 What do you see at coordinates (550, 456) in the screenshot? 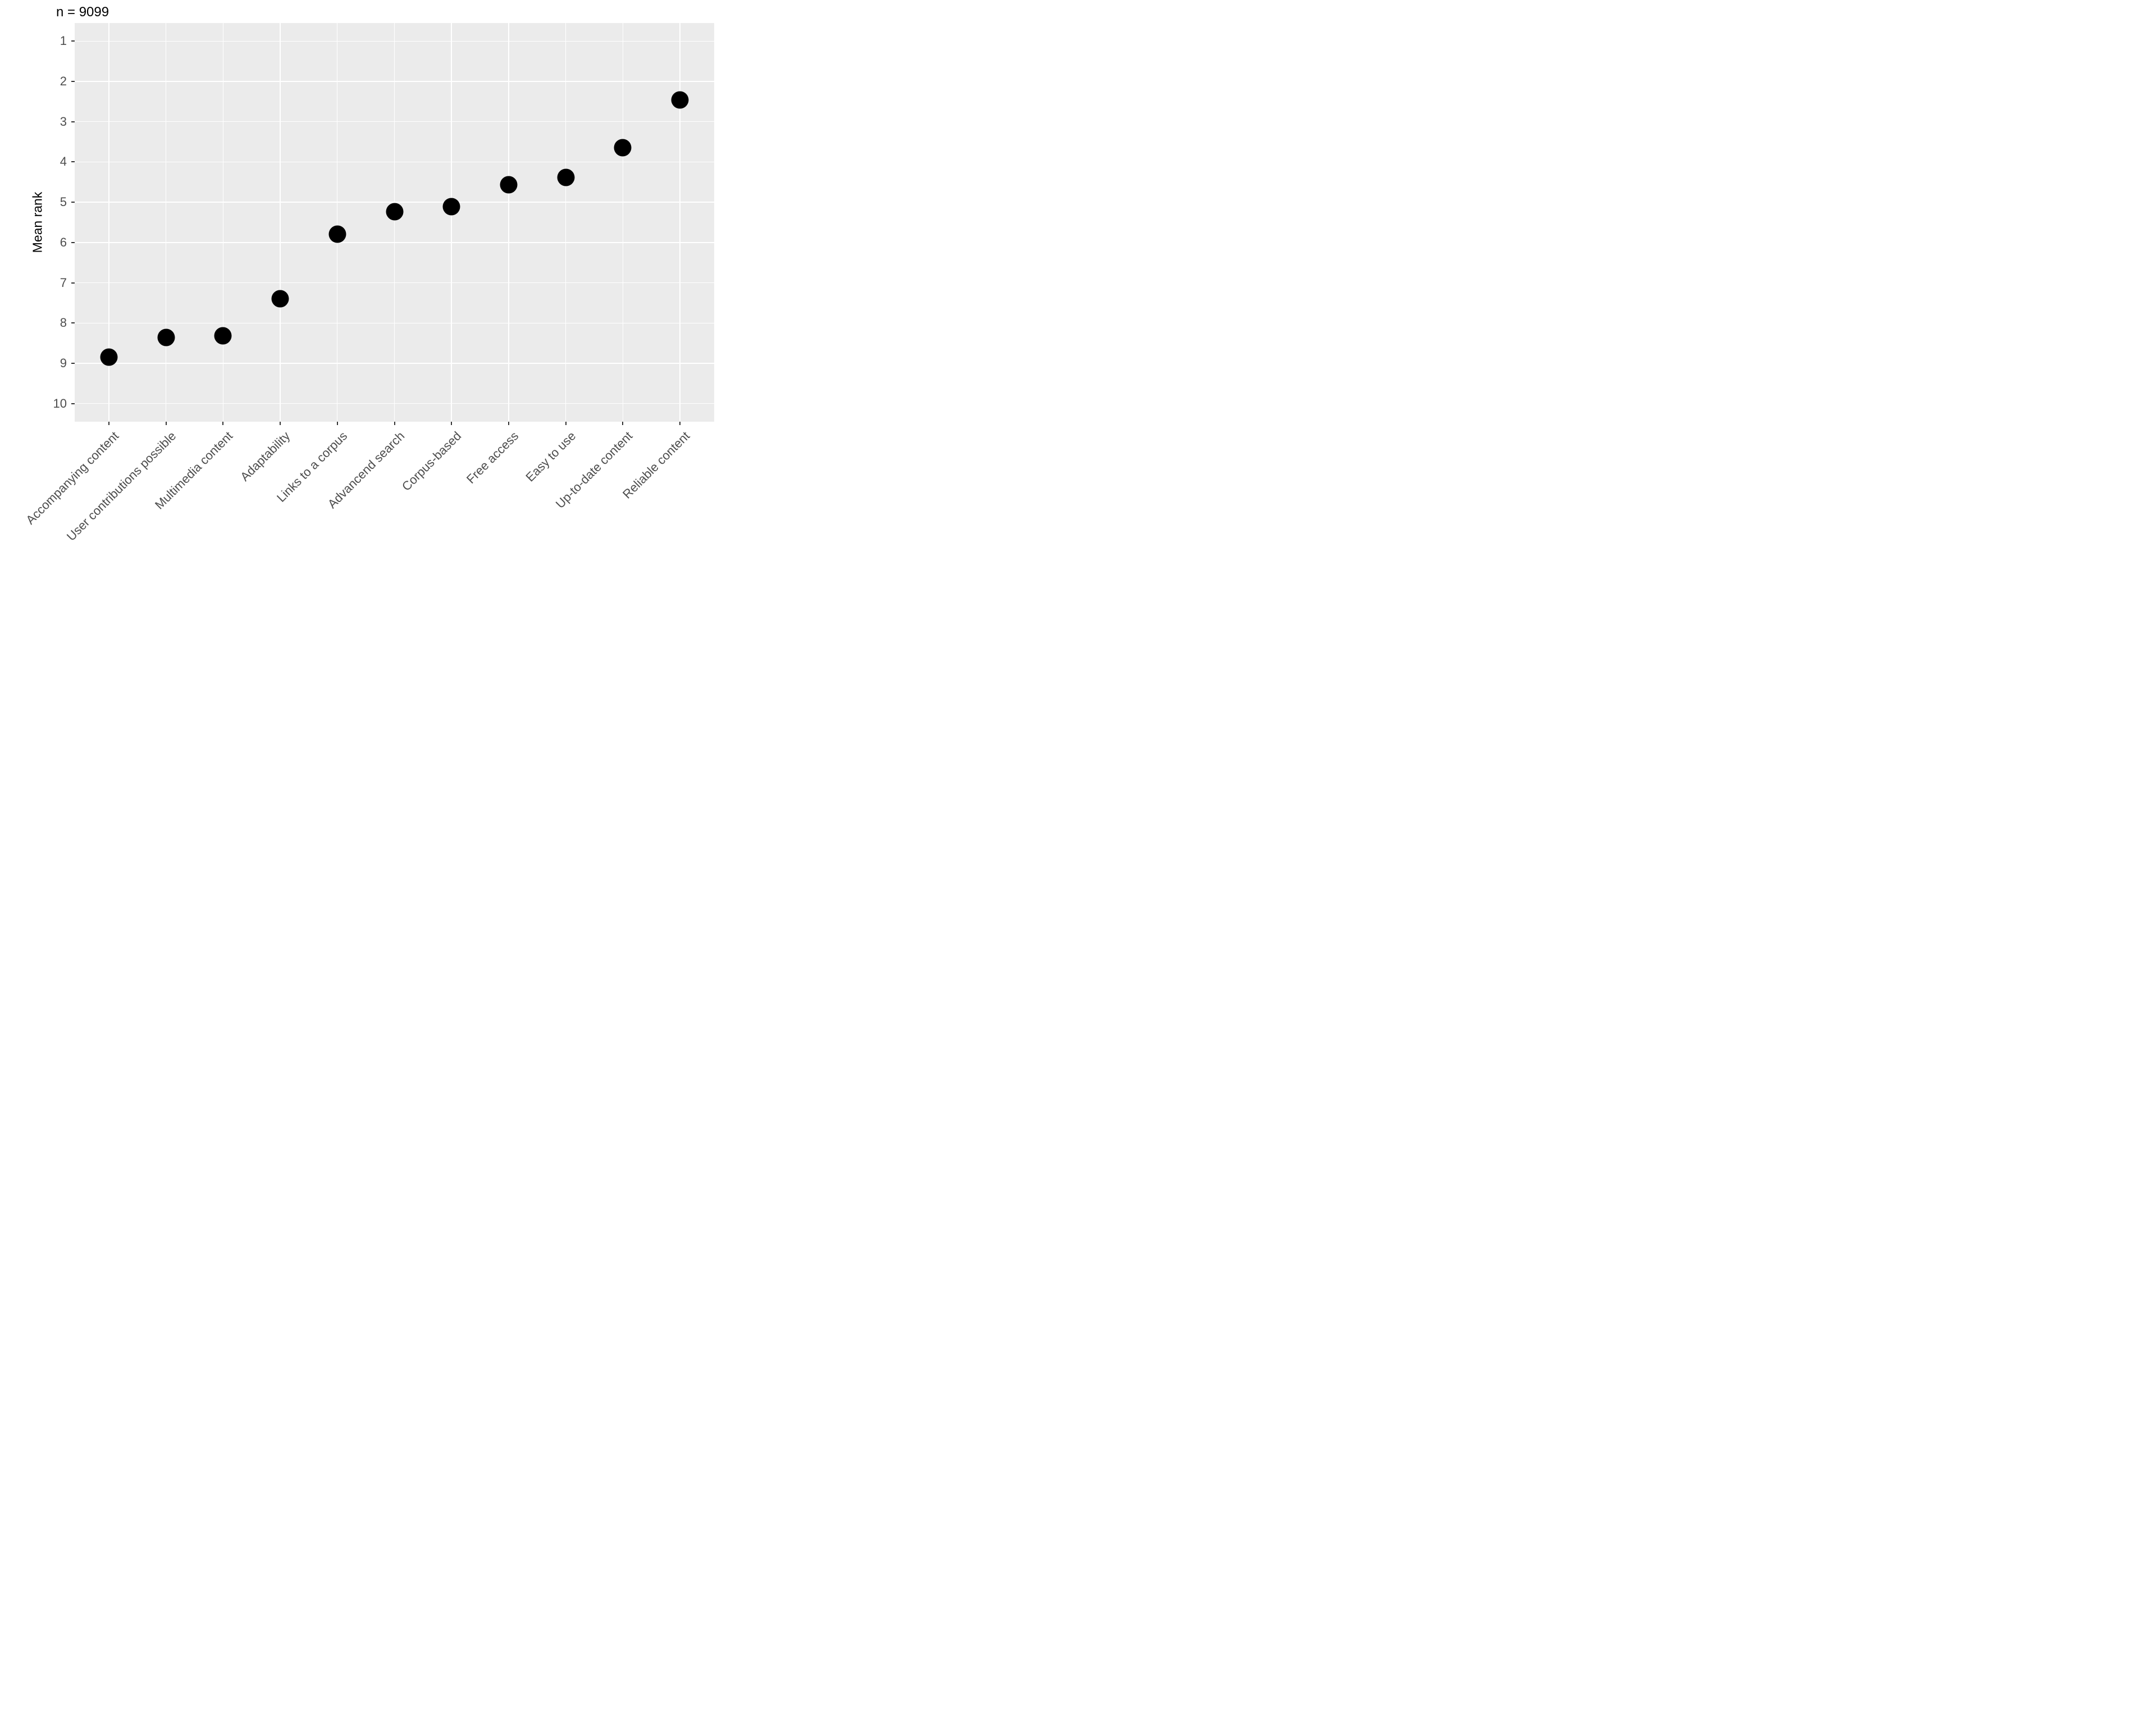
I see `x-tick-label: Easy to use` at bounding box center [550, 456].